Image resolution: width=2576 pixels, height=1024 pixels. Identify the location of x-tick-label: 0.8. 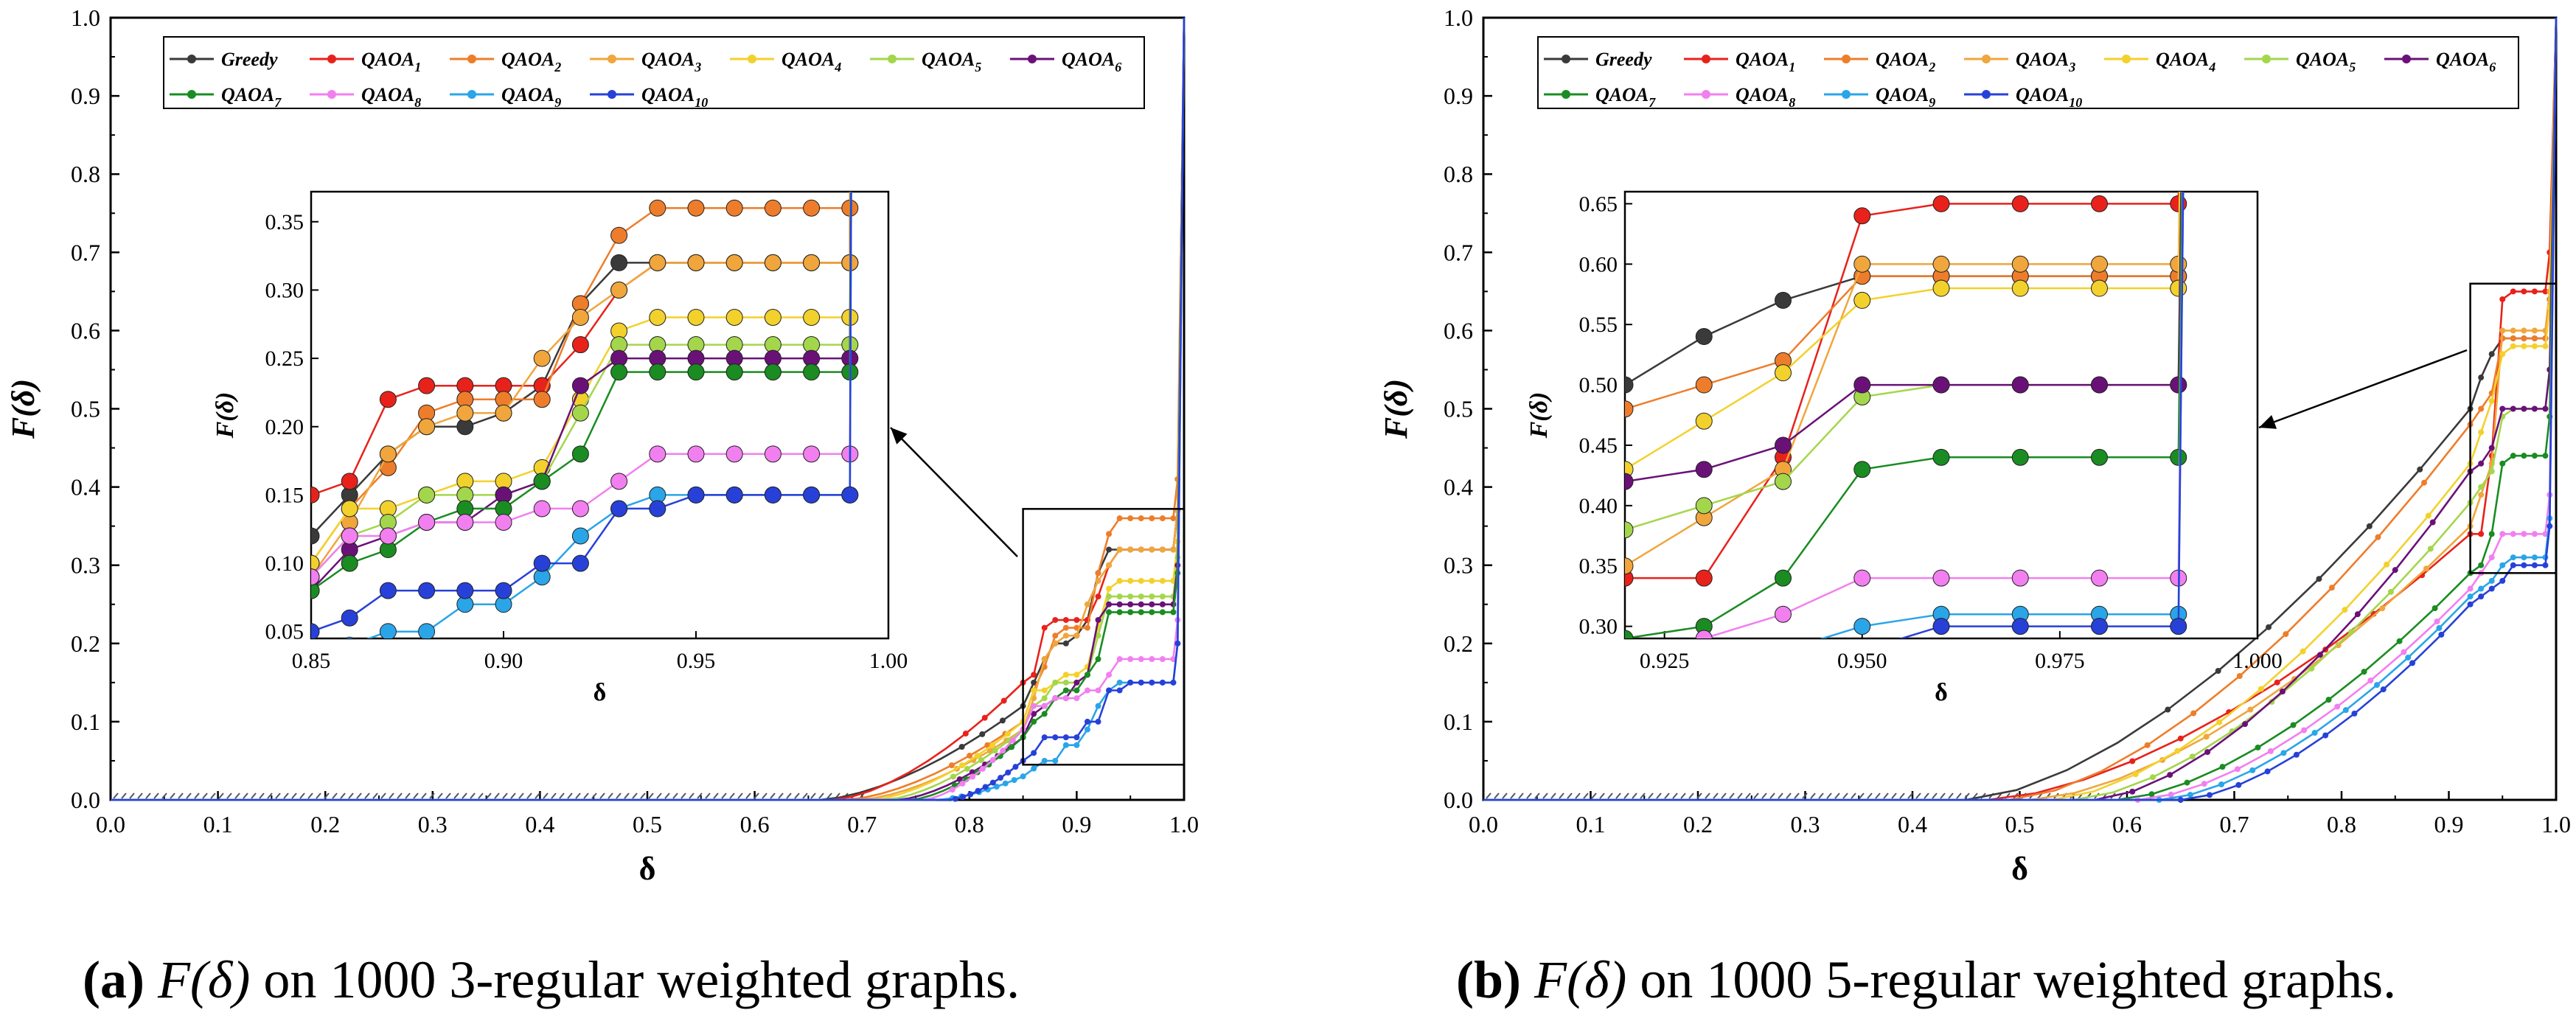
(2341, 824).